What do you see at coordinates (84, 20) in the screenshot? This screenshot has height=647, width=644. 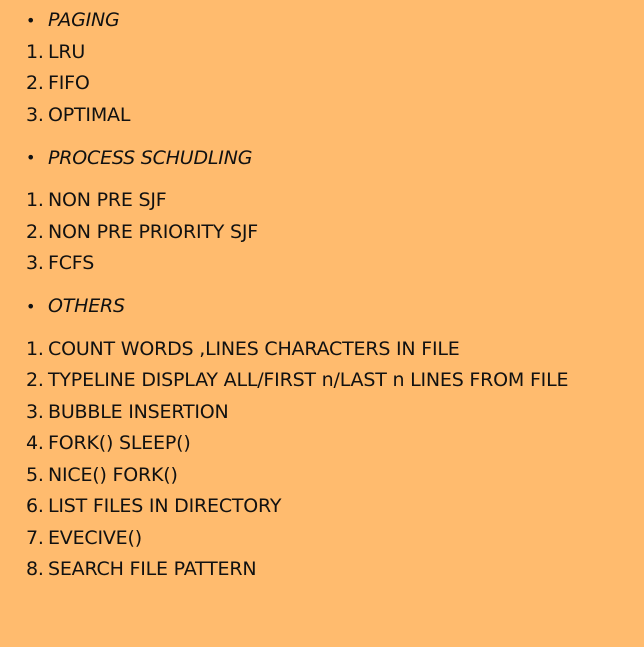 I see `section-title: PAGING` at bounding box center [84, 20].